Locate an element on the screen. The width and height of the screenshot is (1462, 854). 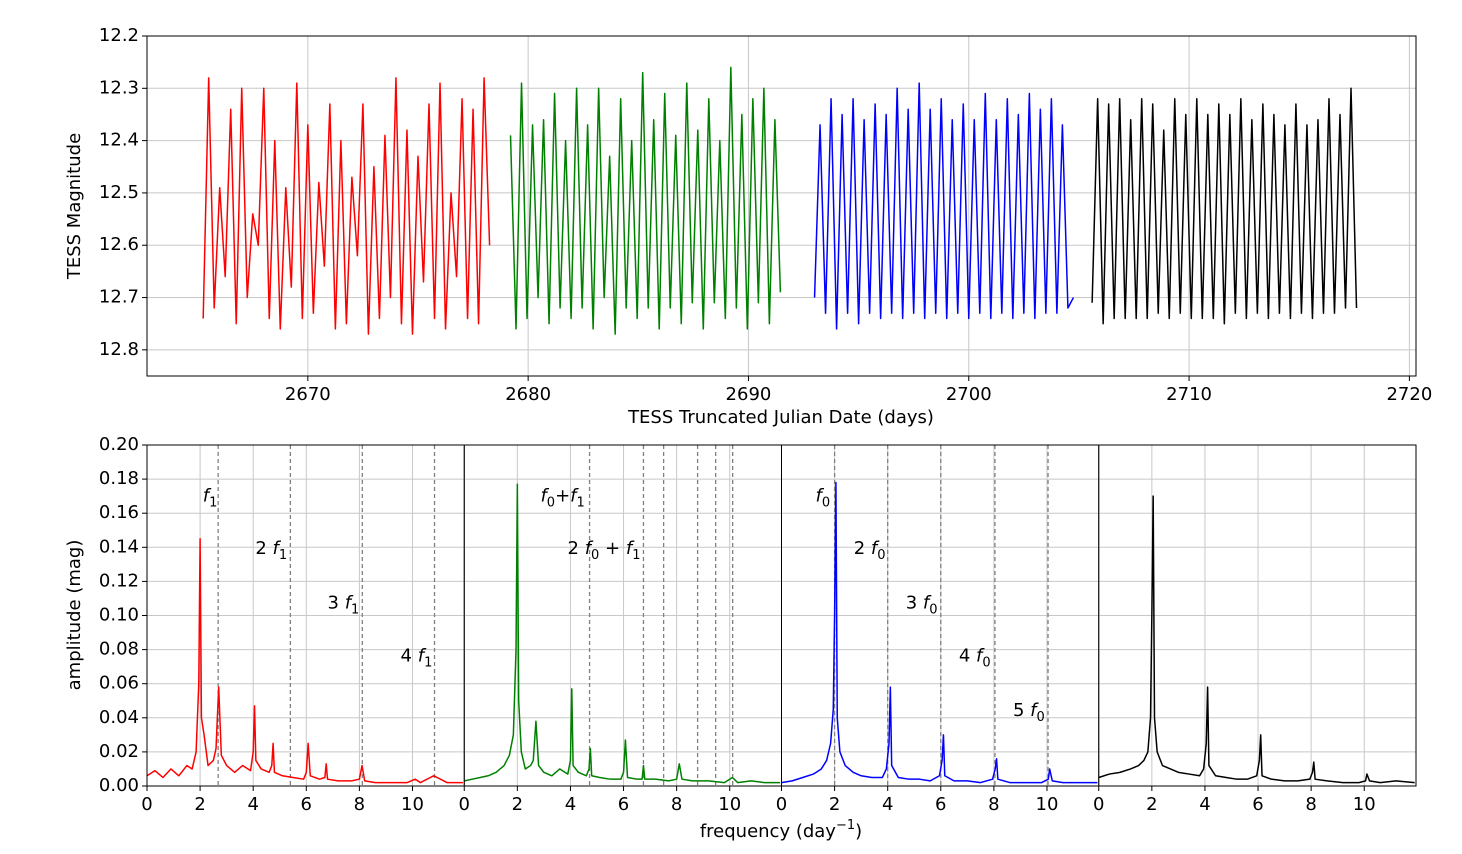
y-tick-label: 0.02 is located at coordinates (119, 751).